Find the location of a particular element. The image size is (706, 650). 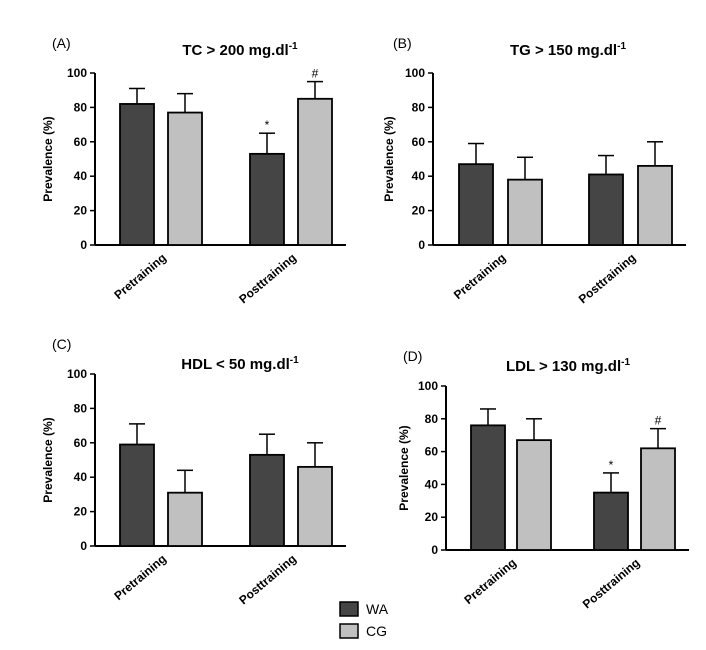

legend-label-wa: WA is located at coordinates (377, 609).